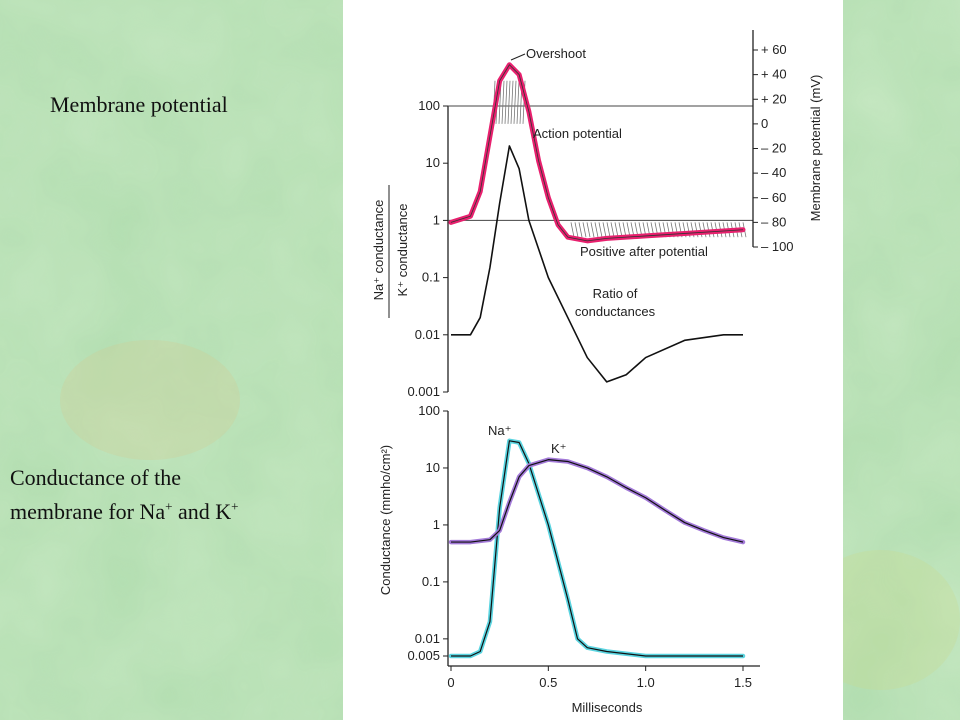 The image size is (960, 720). What do you see at coordinates (427, 334) in the screenshot?
I see `upper-y-tick-label: 0.01` at bounding box center [427, 334].